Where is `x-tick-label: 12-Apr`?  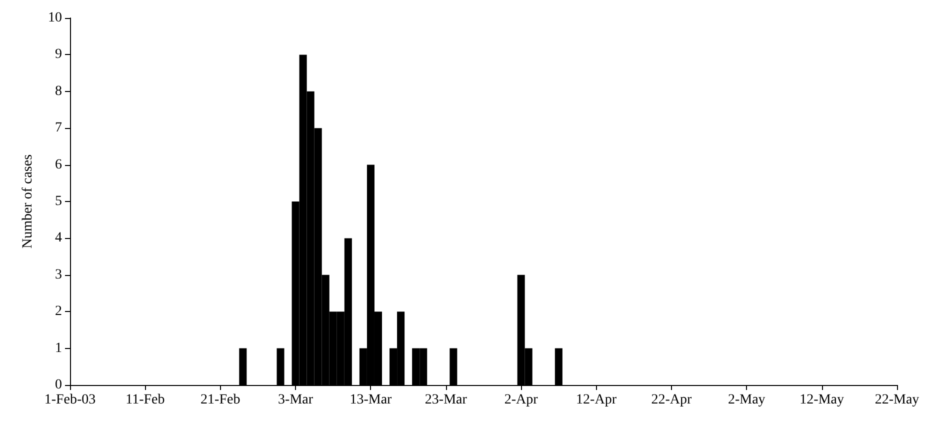 x-tick-label: 12-Apr is located at coordinates (596, 400).